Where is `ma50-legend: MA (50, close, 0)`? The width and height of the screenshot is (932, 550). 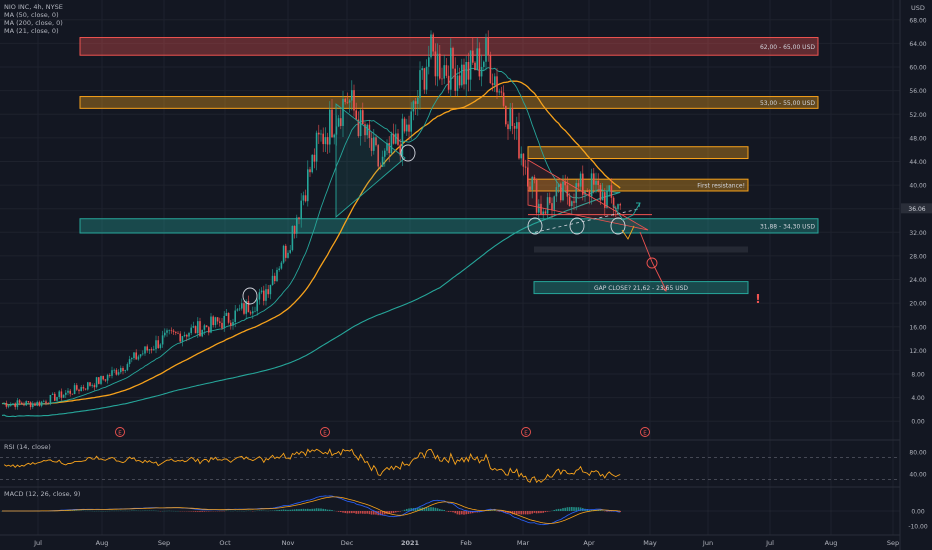
ma50-legend: MA (50, close, 0) is located at coordinates (31, 15).